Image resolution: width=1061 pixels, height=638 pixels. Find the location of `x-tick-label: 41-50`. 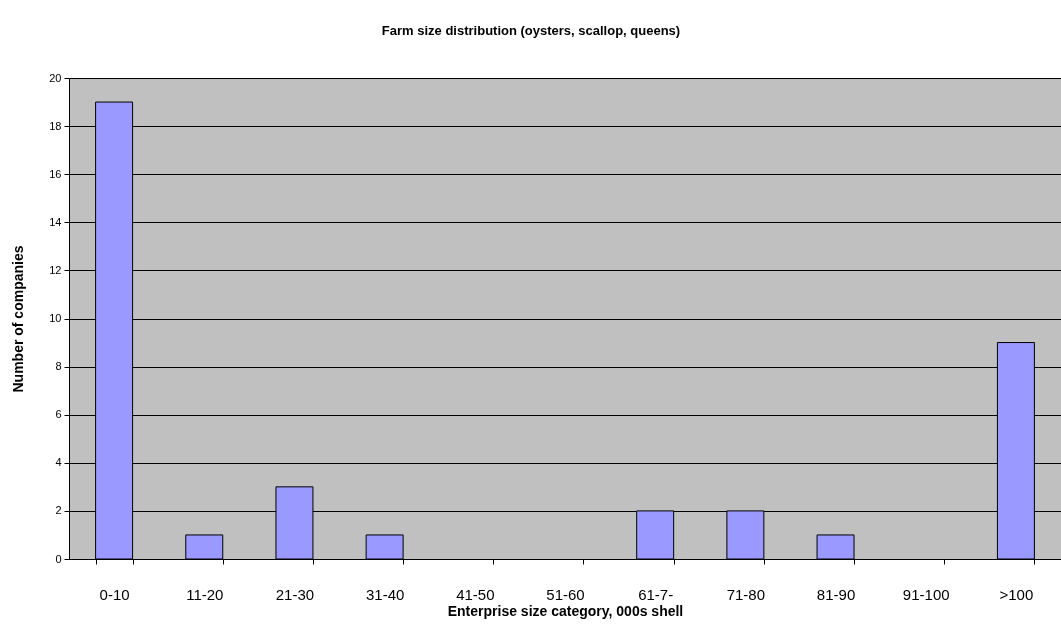

x-tick-label: 41-50 is located at coordinates (475, 594).